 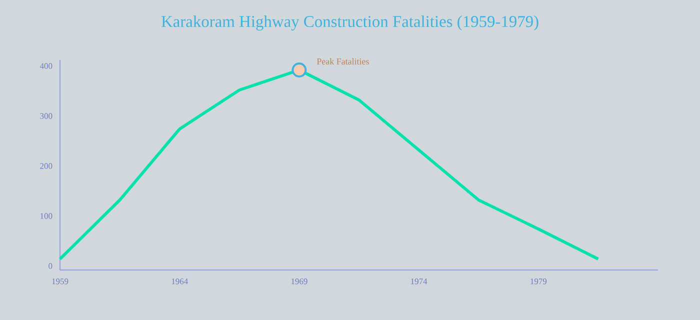 What do you see at coordinates (46, 216) in the screenshot?
I see `y-tick-label: 100` at bounding box center [46, 216].